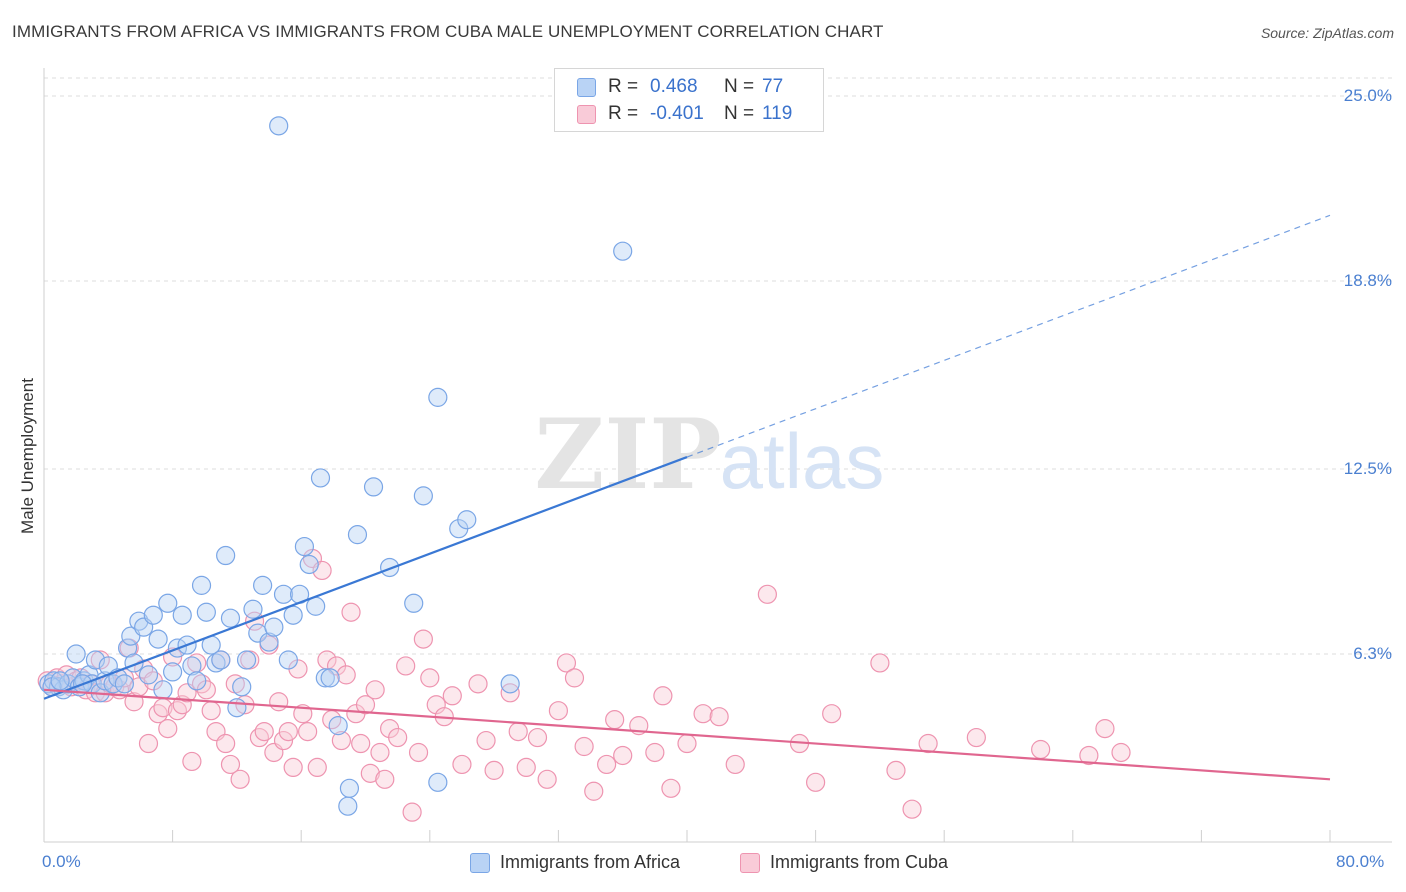 Image resolution: width=1406 pixels, height=892 pixels. Describe the element at coordinates (677, 113) in the screenshot. I see `legend-r-value: -0.401` at that location.